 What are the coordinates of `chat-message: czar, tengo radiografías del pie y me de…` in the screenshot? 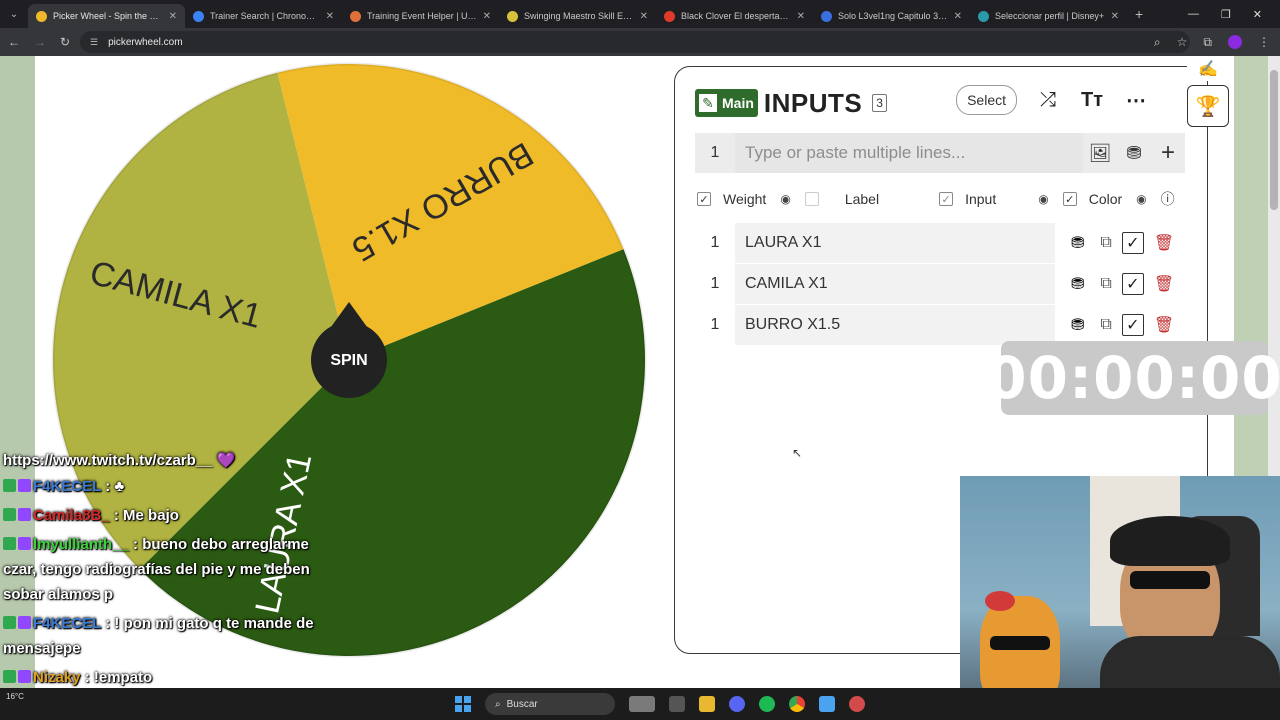 It's located at (183, 569).